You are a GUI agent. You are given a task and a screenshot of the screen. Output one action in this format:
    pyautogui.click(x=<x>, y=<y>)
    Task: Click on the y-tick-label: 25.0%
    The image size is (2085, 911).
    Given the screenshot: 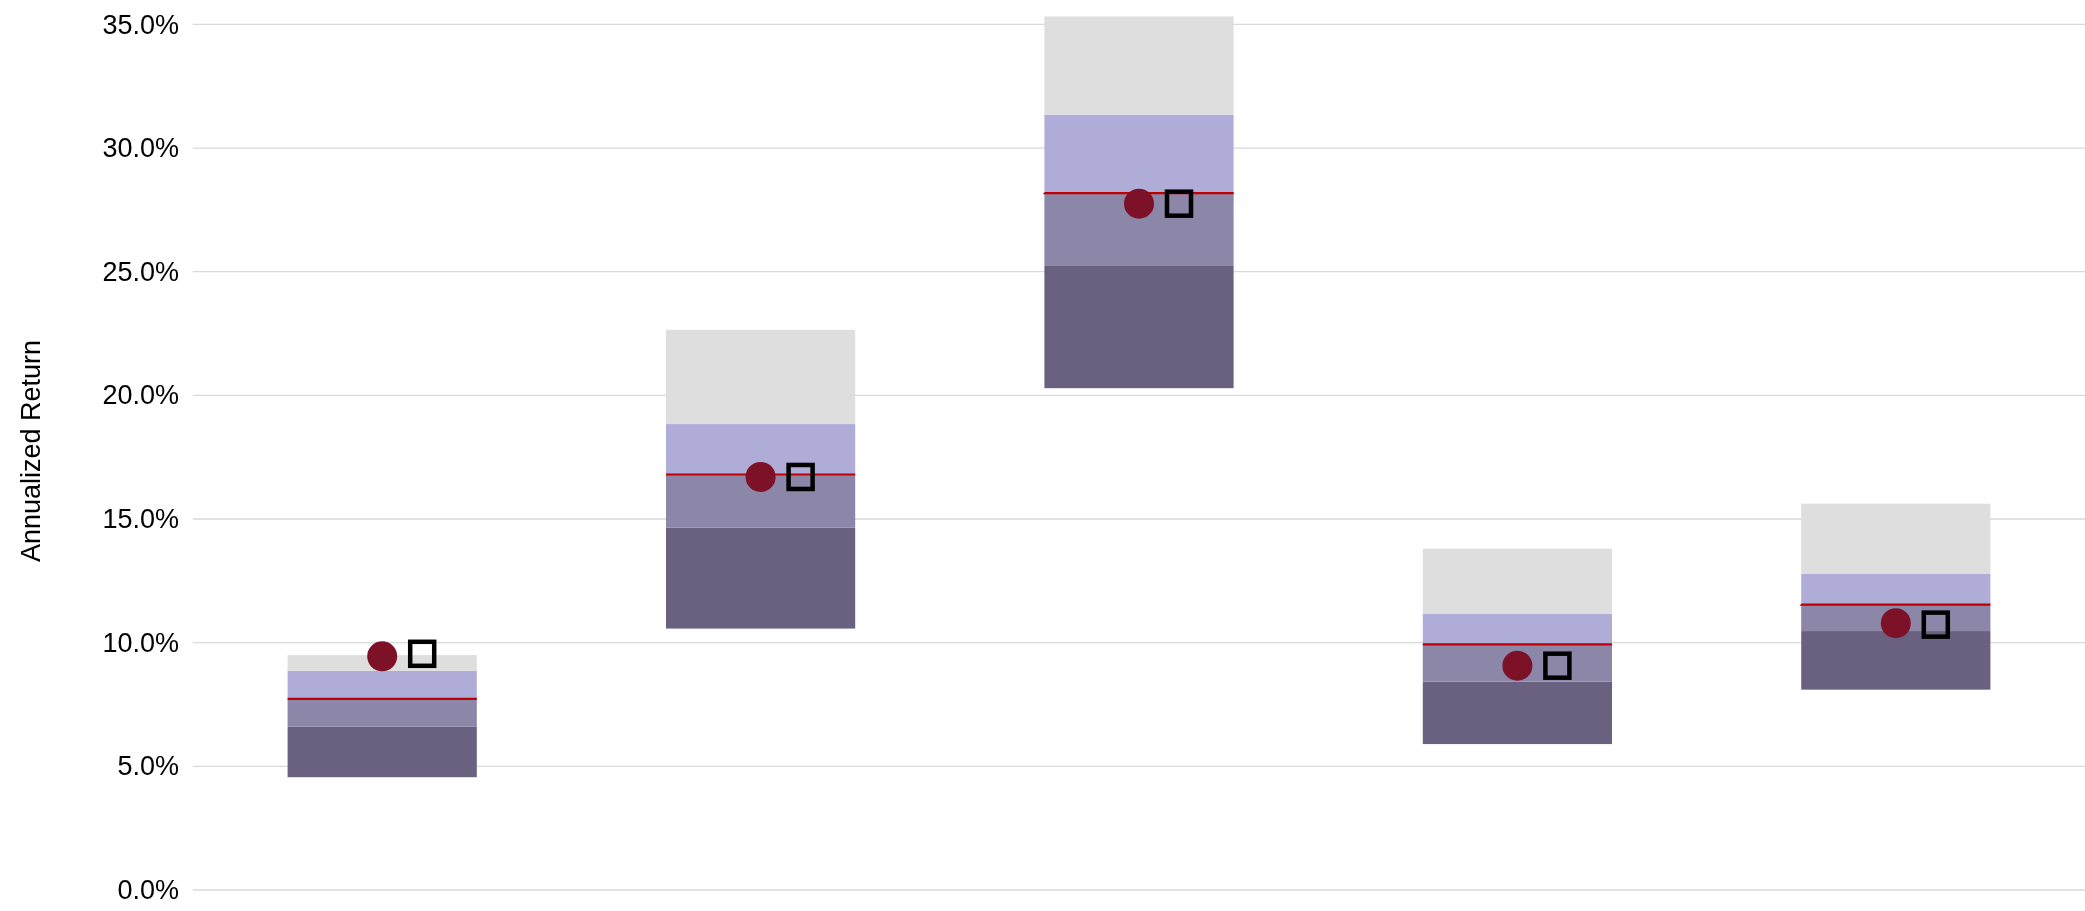 What is the action you would take?
    pyautogui.click(x=140, y=271)
    